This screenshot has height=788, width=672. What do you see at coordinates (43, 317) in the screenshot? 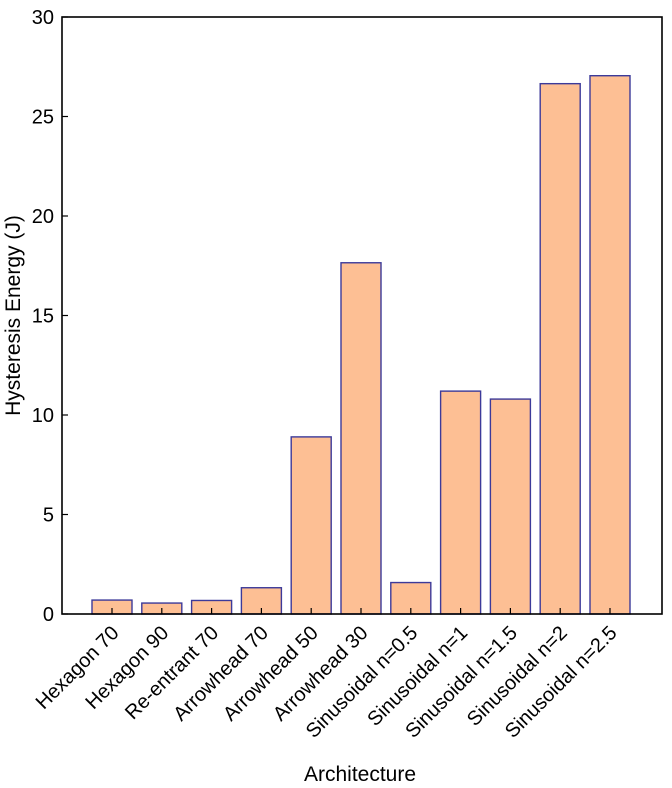
I see `y-tick-label: 15` at bounding box center [43, 317].